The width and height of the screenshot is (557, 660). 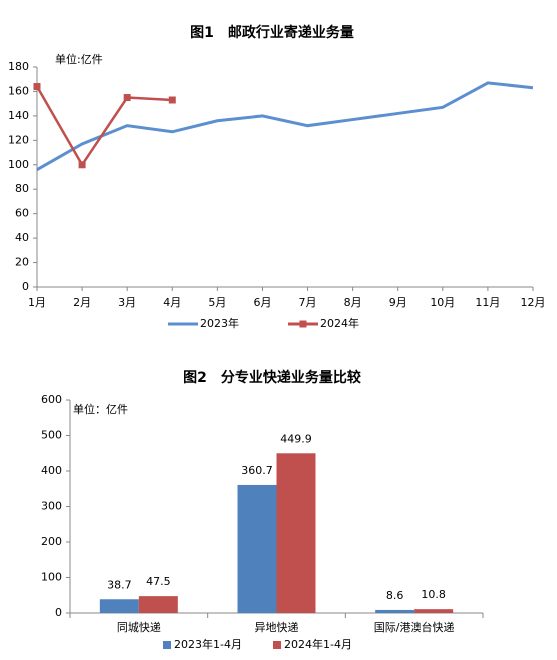 I want to click on value-label: 10.8, so click(x=433, y=594).